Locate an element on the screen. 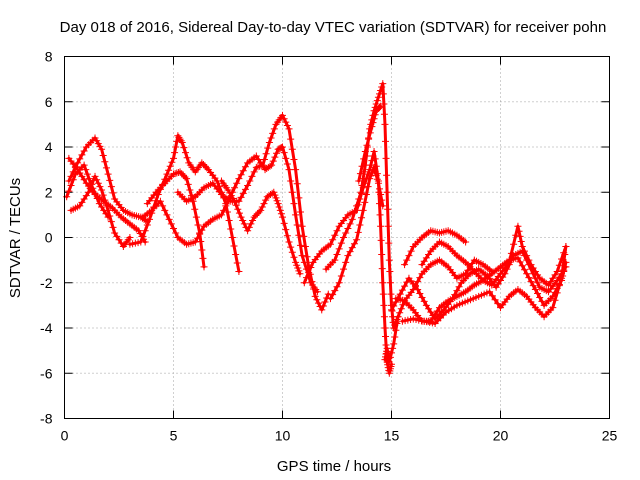 The width and height of the screenshot is (640, 480). y-tick-label: -2 is located at coordinates (46, 283).